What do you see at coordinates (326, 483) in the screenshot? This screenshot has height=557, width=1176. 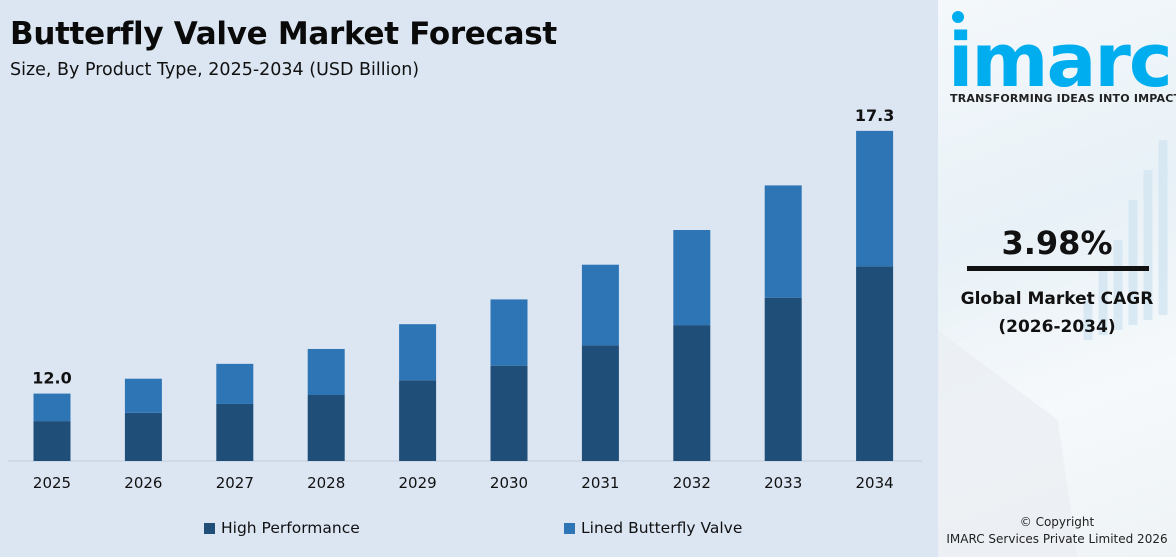 I see `x-tick-label: 2028` at bounding box center [326, 483].